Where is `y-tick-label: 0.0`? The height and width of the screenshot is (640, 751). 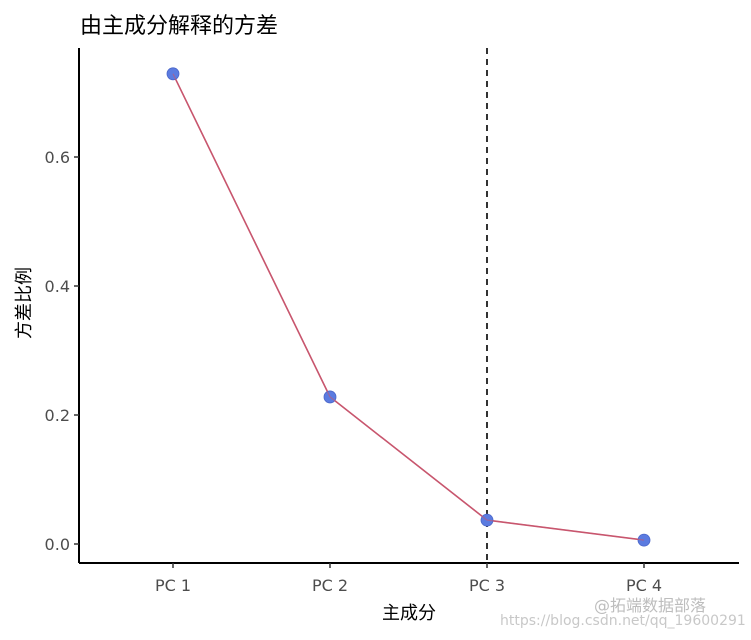
y-tick-label: 0.0 is located at coordinates (57, 544).